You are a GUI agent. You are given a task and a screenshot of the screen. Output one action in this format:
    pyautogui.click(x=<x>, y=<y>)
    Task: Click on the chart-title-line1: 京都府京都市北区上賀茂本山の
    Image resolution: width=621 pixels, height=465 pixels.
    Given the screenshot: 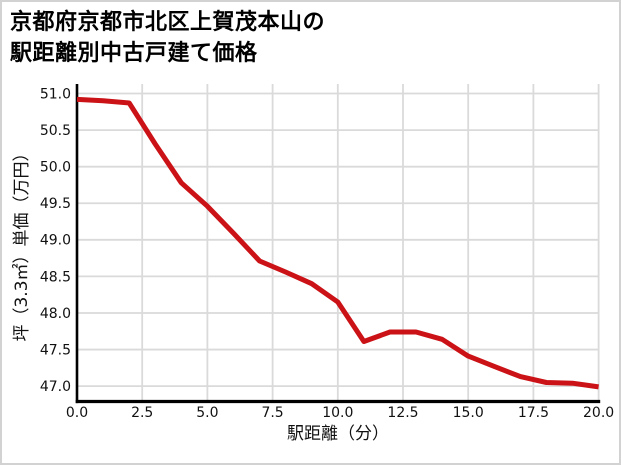 What is the action you would take?
    pyautogui.click(x=168, y=22)
    